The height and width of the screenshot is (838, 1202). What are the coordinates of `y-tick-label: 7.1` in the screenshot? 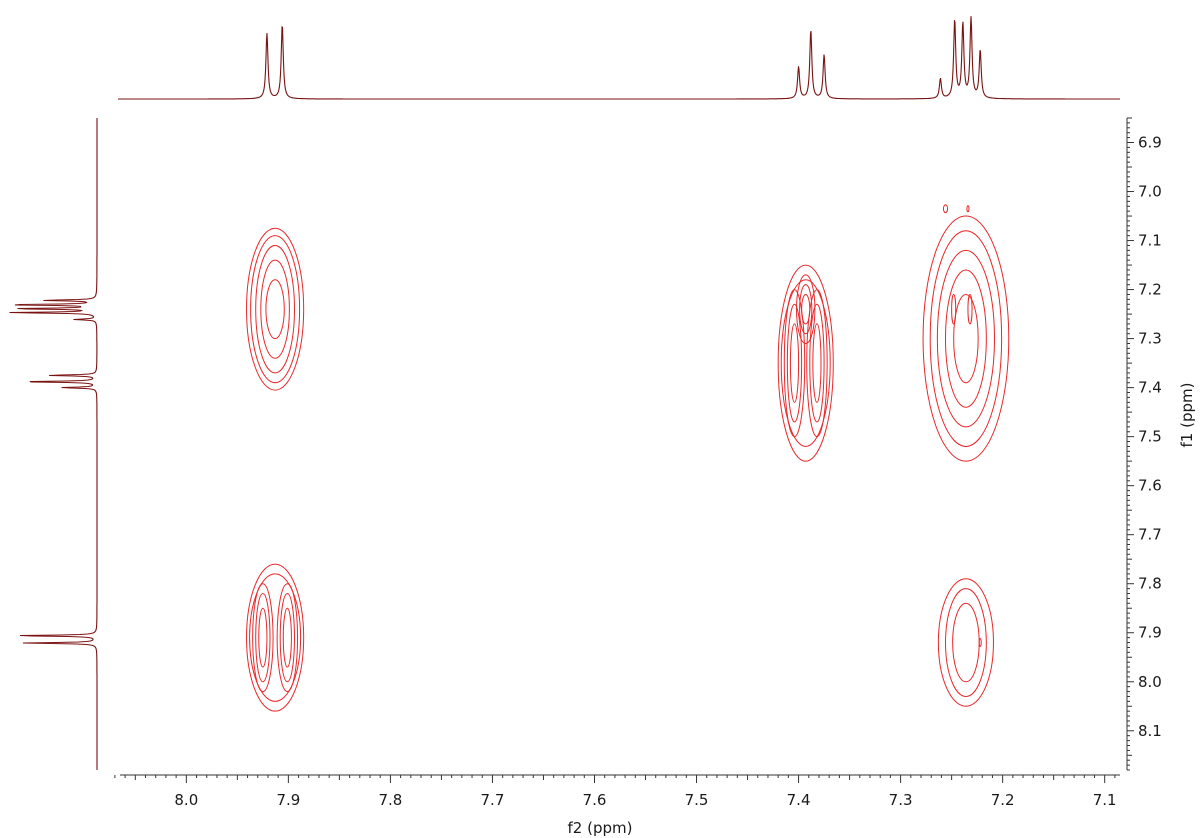 It's located at (1150, 241).